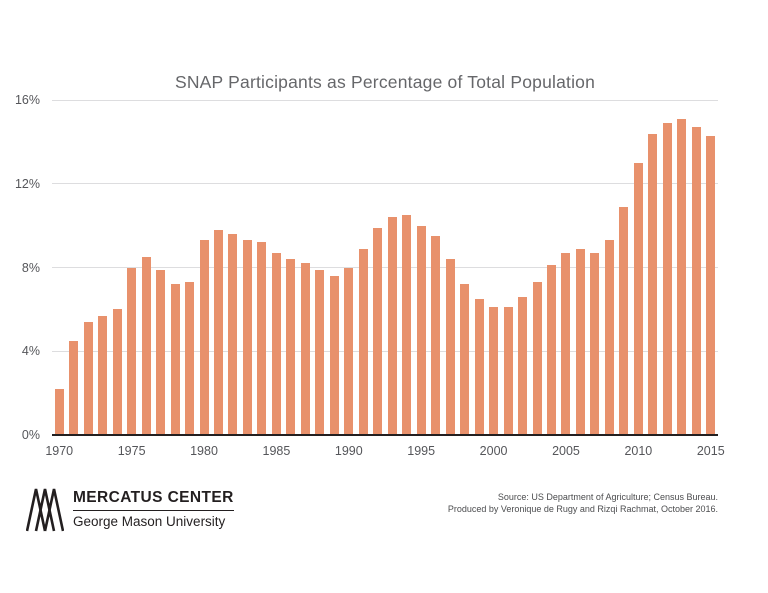  Describe the element at coordinates (276, 343) in the screenshot. I see `bar-1985` at that location.